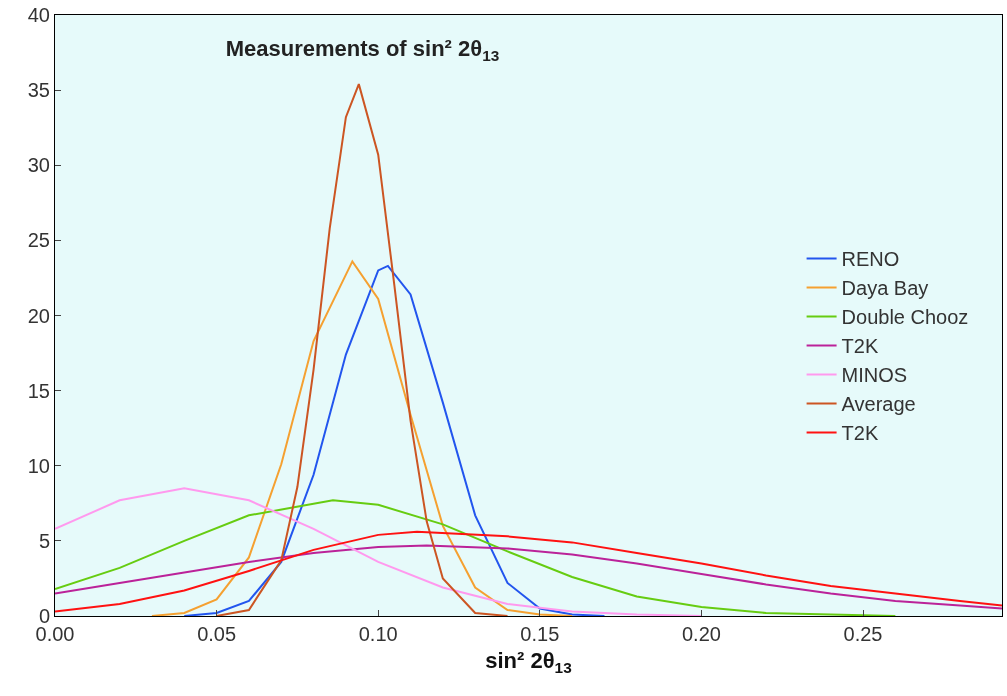  I want to click on legend-label: RENO, so click(870, 259).